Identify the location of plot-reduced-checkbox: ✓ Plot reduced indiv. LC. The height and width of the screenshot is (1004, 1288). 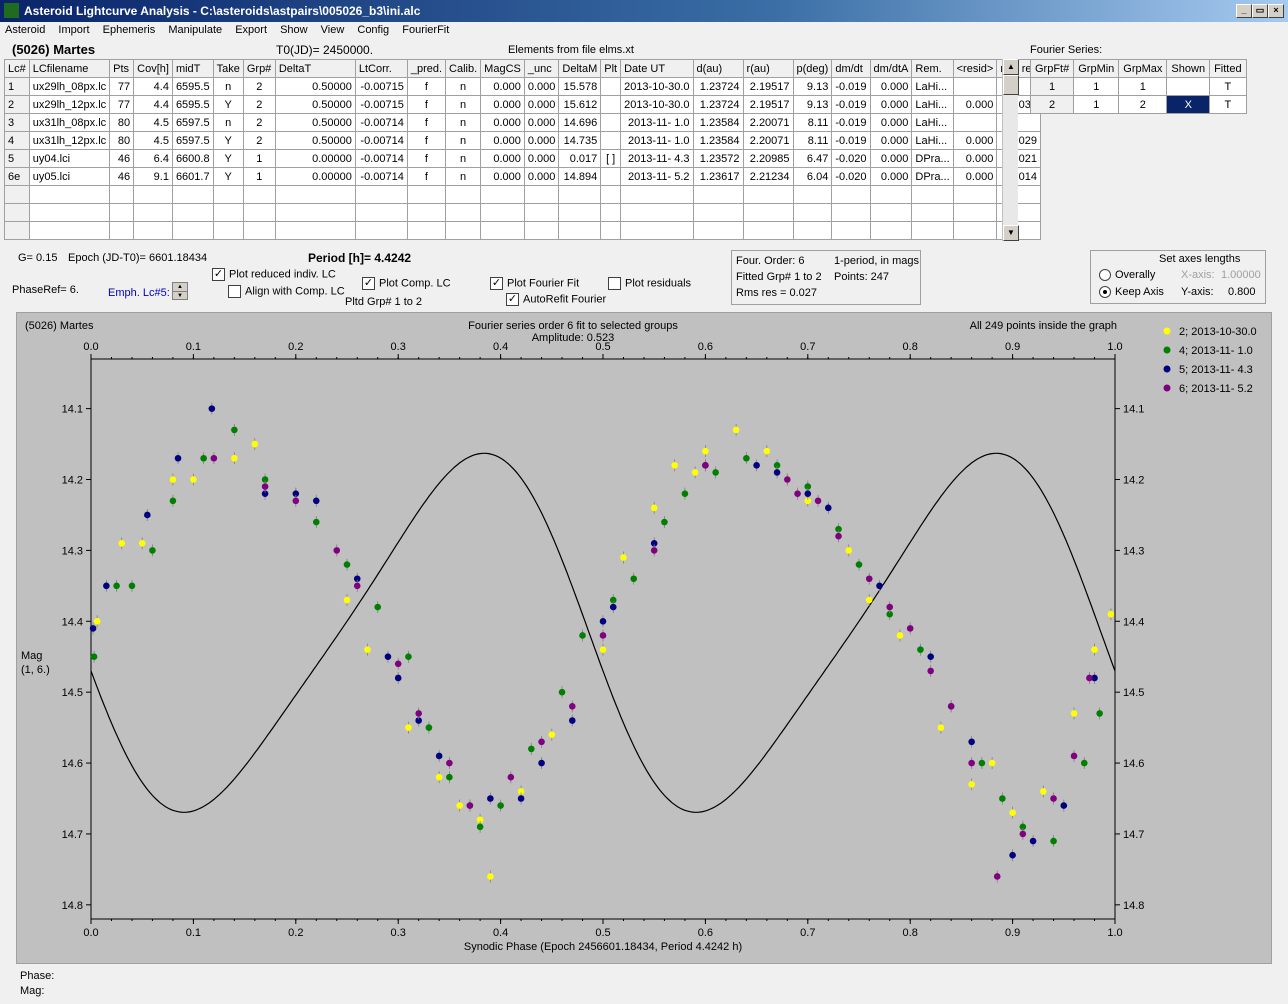
(274, 274).